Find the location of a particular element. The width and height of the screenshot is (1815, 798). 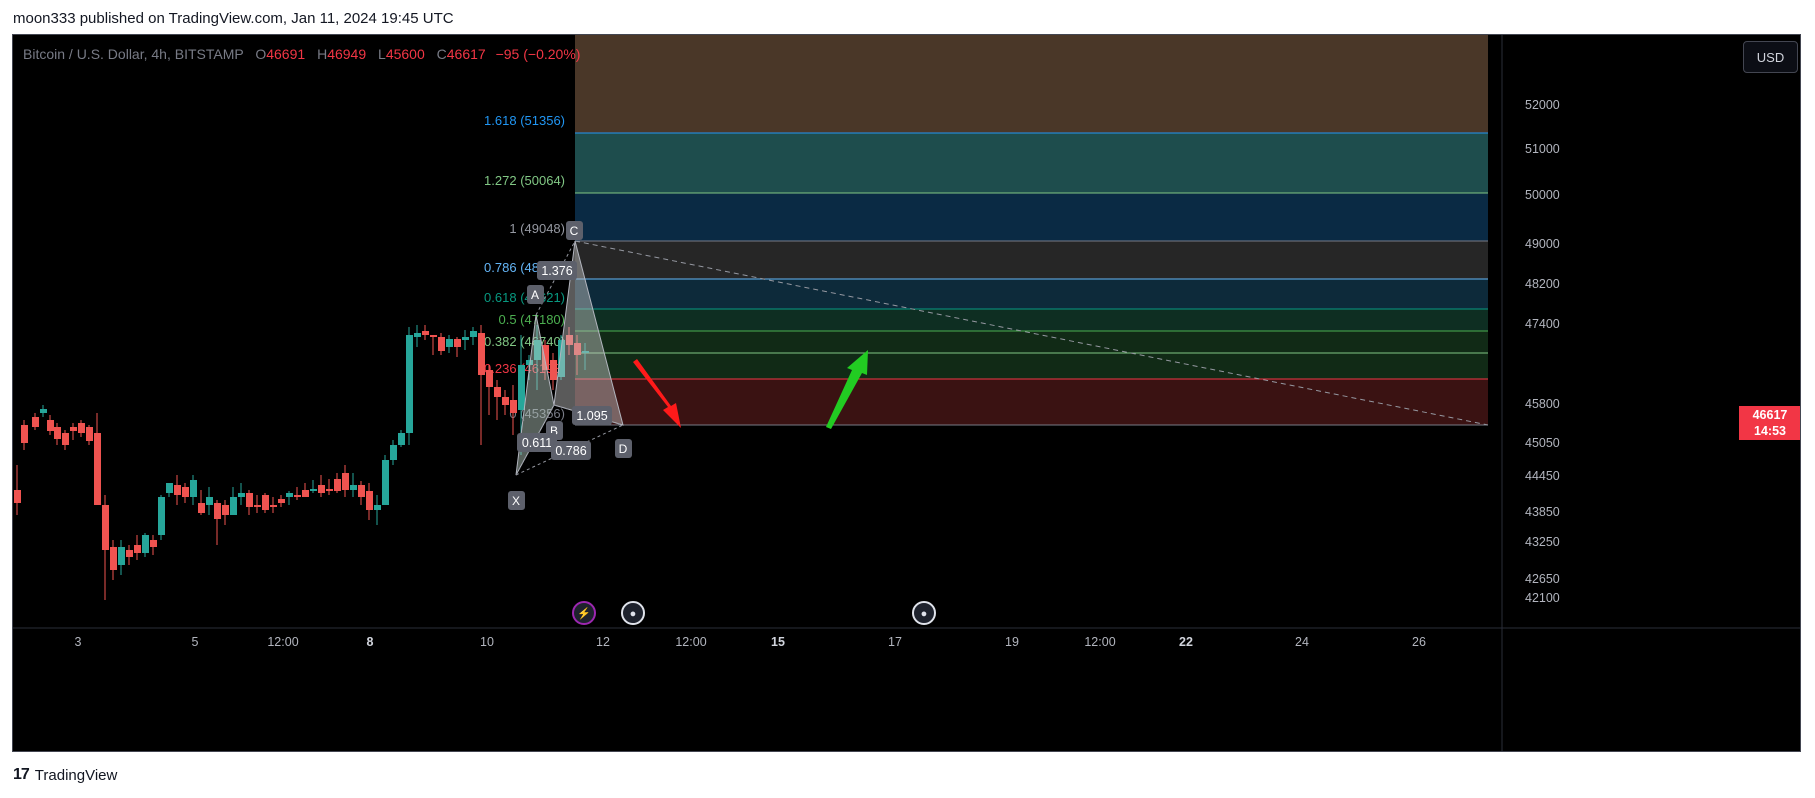

price-tick-label: 43850 is located at coordinates (1542, 512).